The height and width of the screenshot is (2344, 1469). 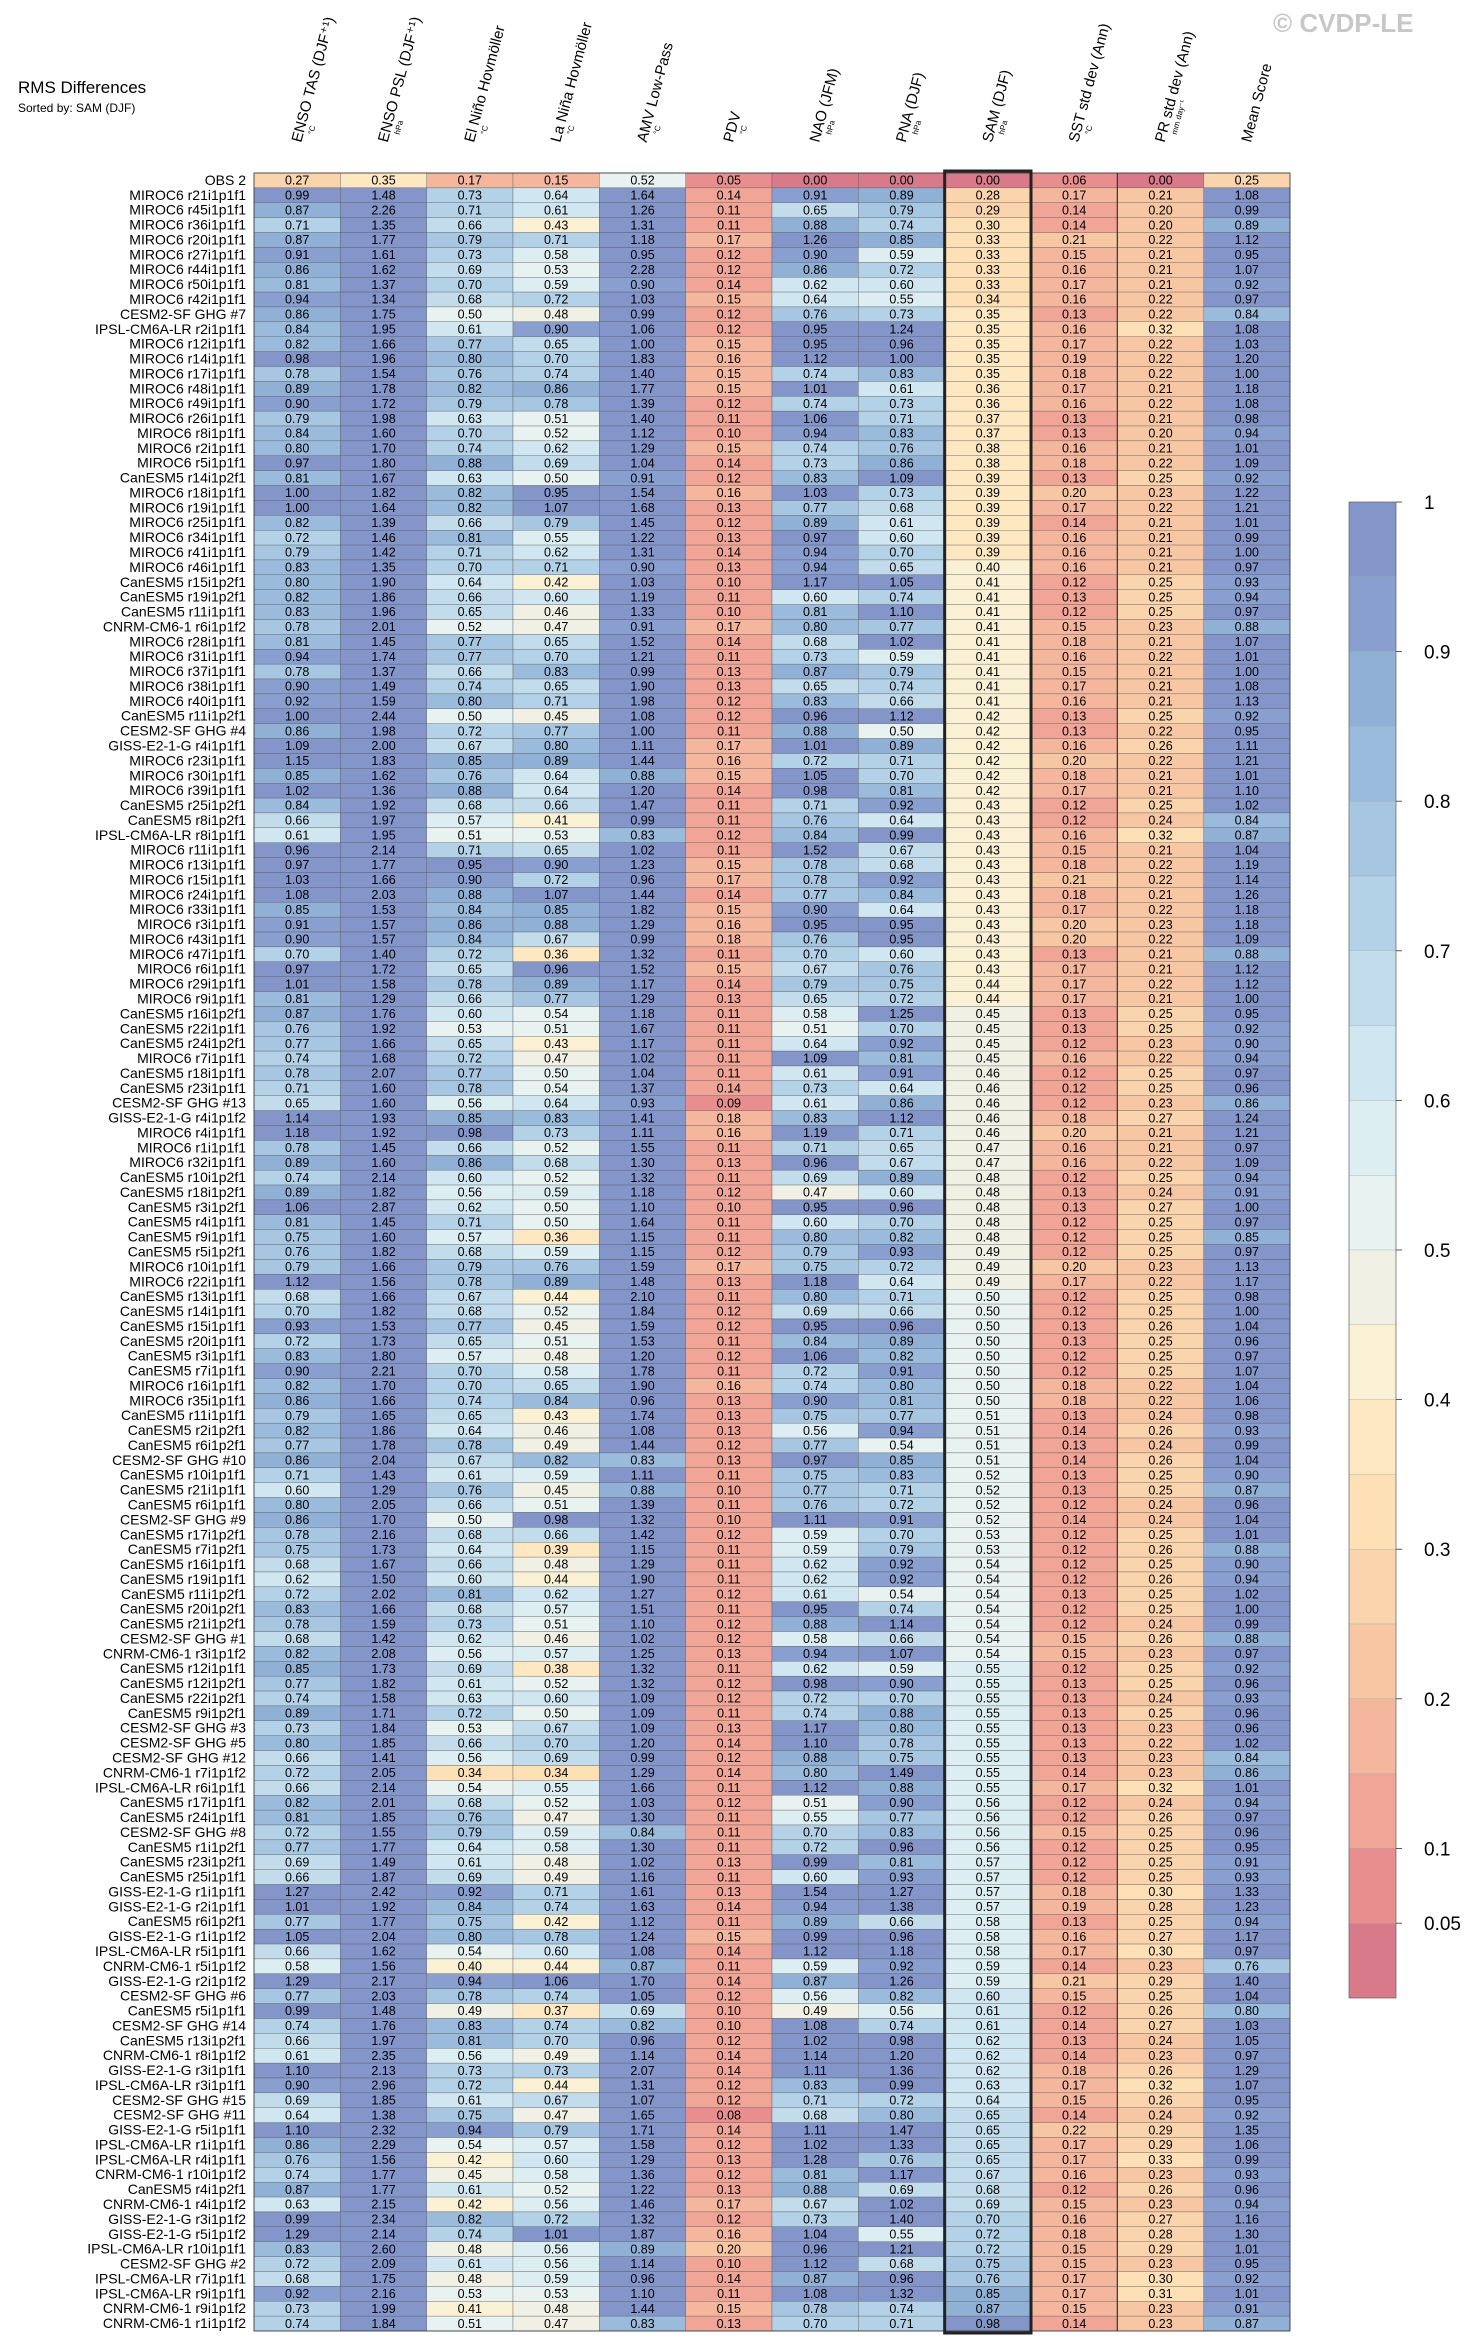 I want to click on cell-value: 2.87, so click(x=383, y=1208).